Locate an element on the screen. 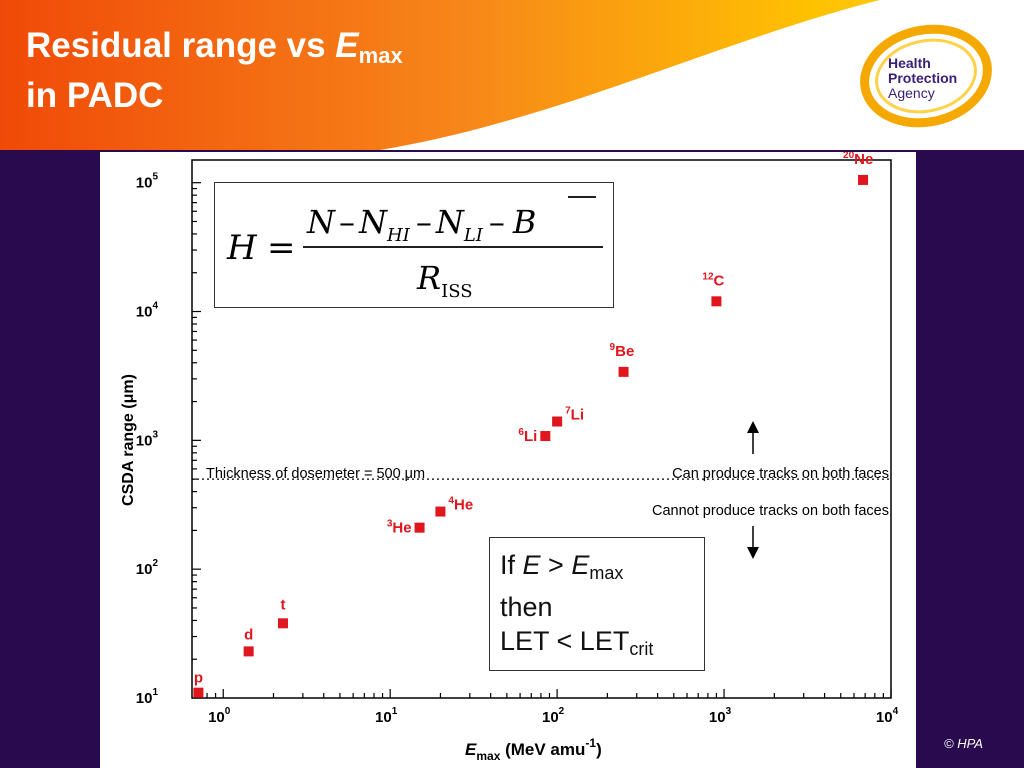  threshold-label: Thickness of dosemeter = 500 μm is located at coordinates (315, 474).